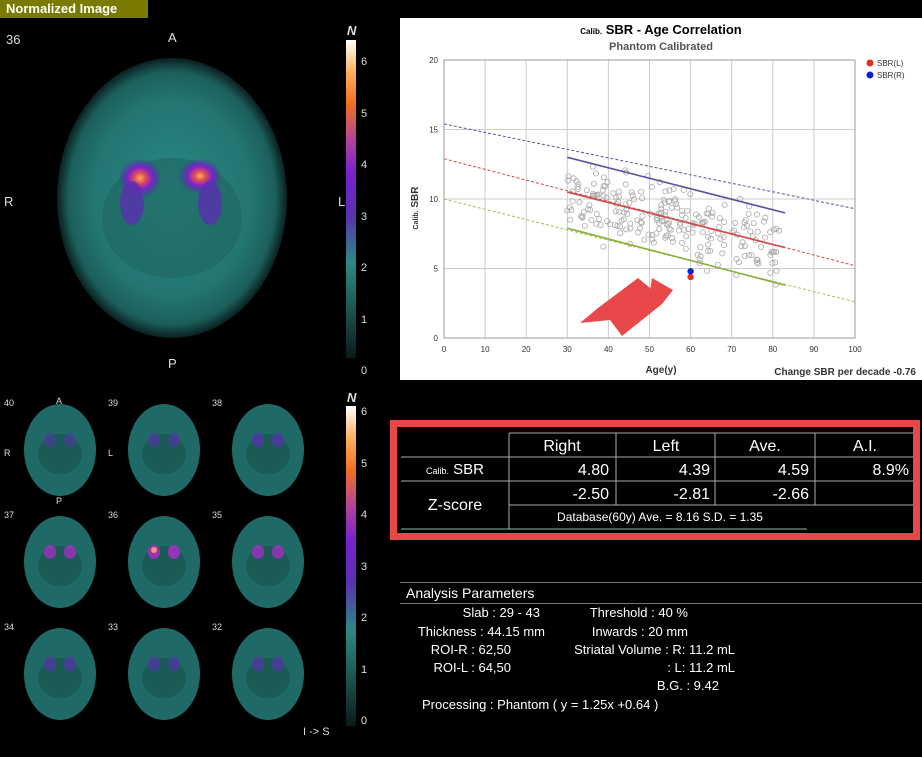 Image resolution: width=922 pixels, height=757 pixels. What do you see at coordinates (676, 185) in the screenshot?
I see `regression-upper-line` at bounding box center [676, 185].